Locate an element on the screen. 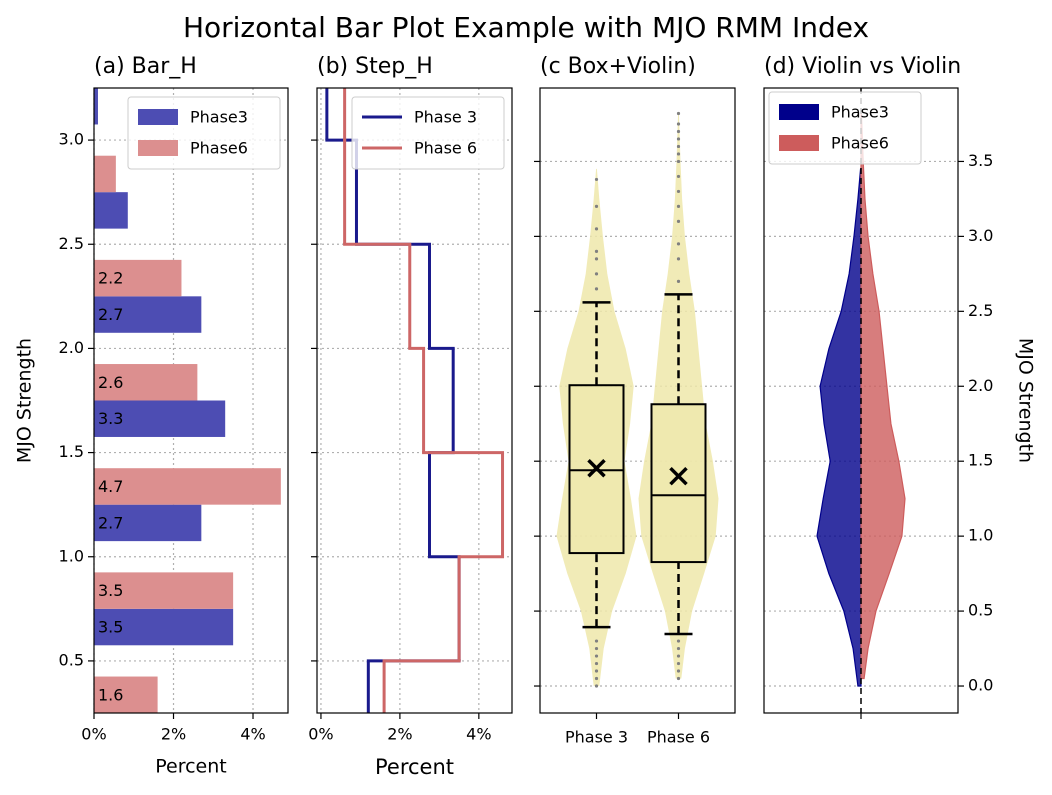  y-tick-label: 0.5 is located at coordinates (980, 610).